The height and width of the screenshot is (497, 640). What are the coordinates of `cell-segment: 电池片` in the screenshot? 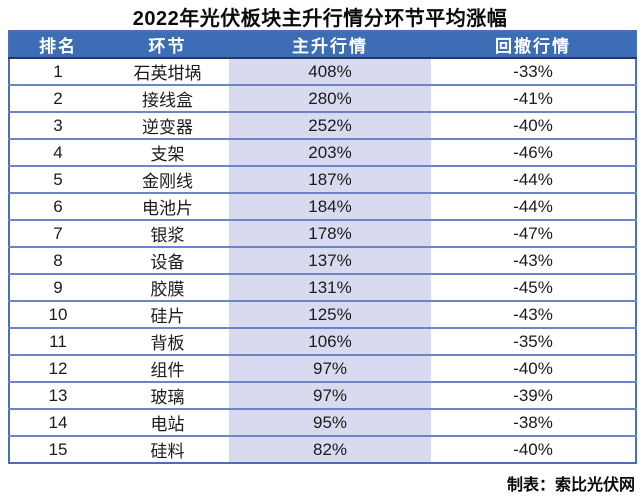 It's located at (167, 206).